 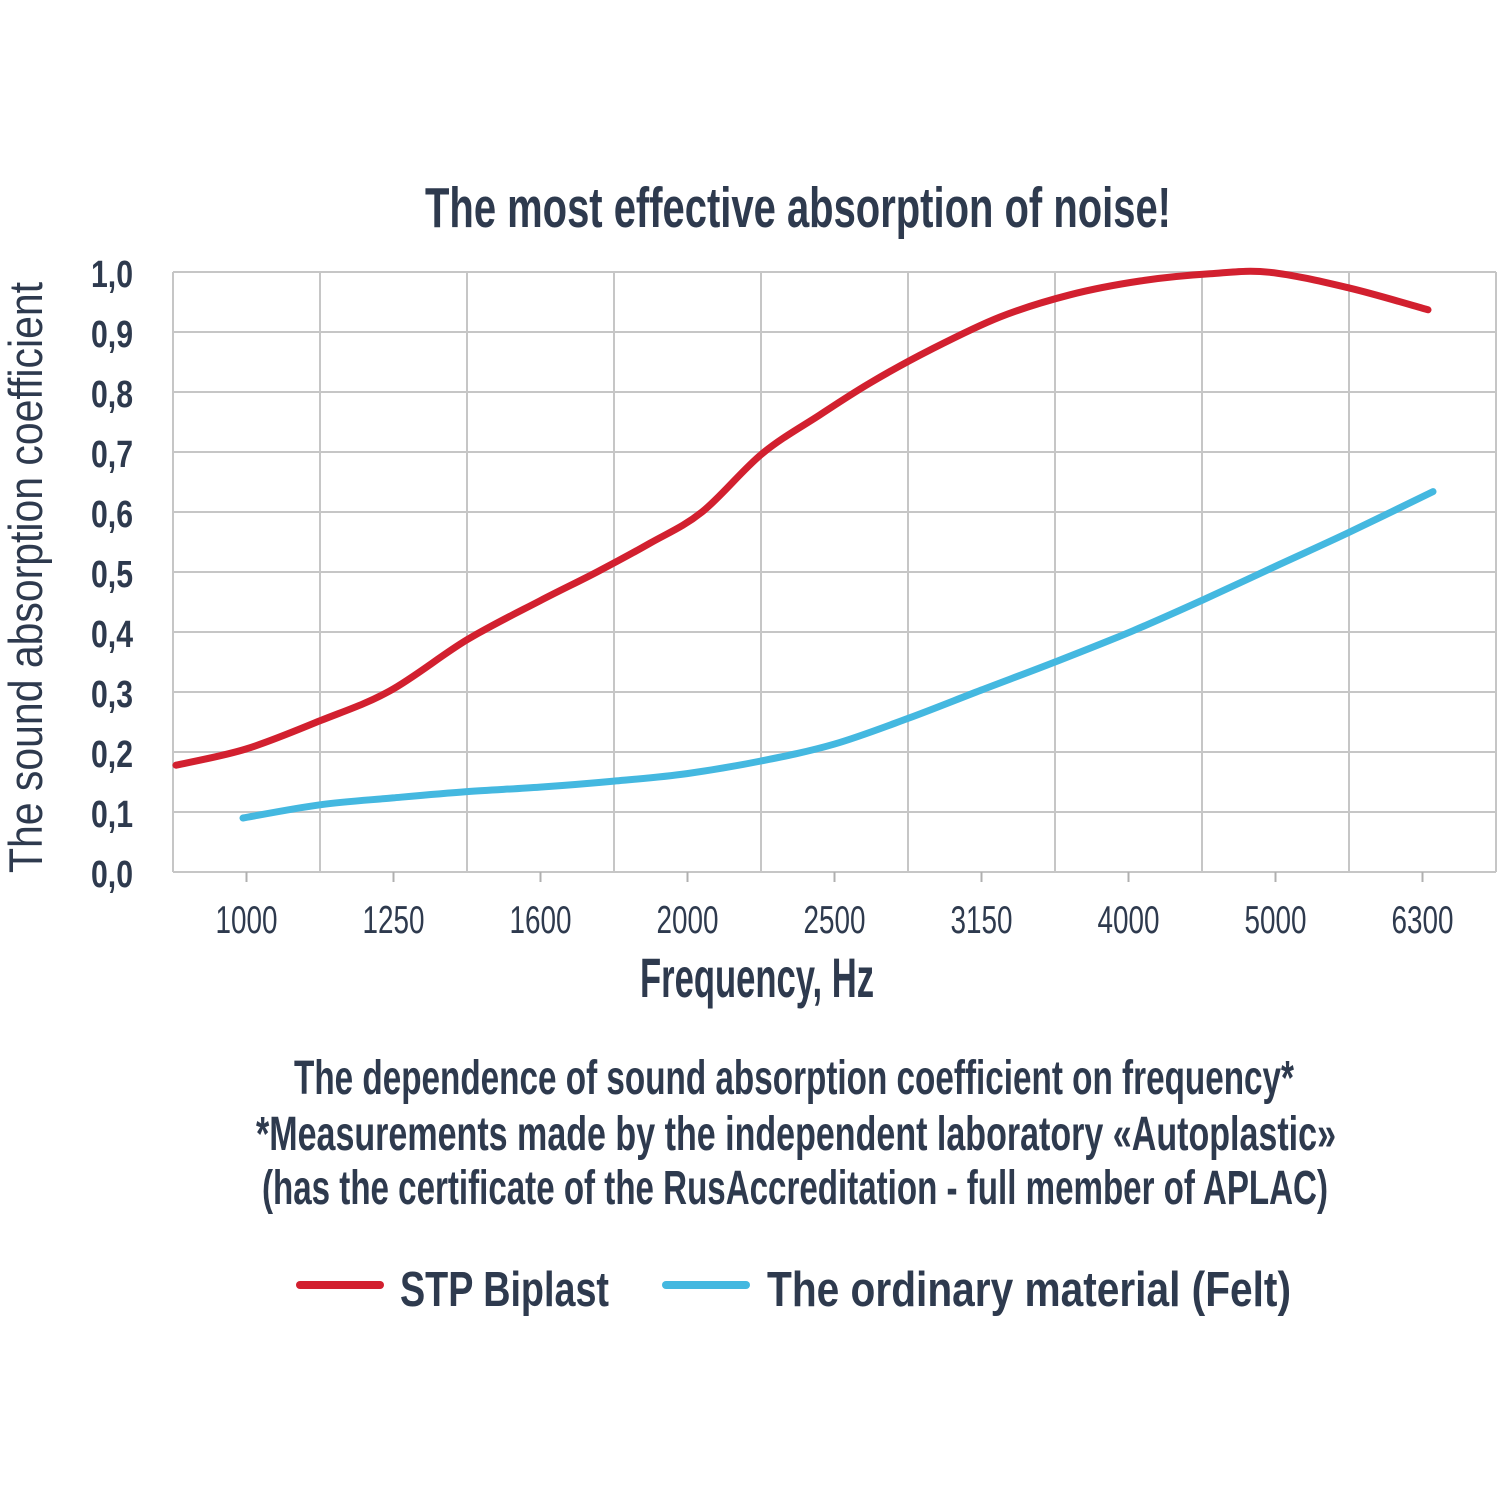 What do you see at coordinates (1276, 920) in the screenshot?
I see `svg-text: 5000` at bounding box center [1276, 920].